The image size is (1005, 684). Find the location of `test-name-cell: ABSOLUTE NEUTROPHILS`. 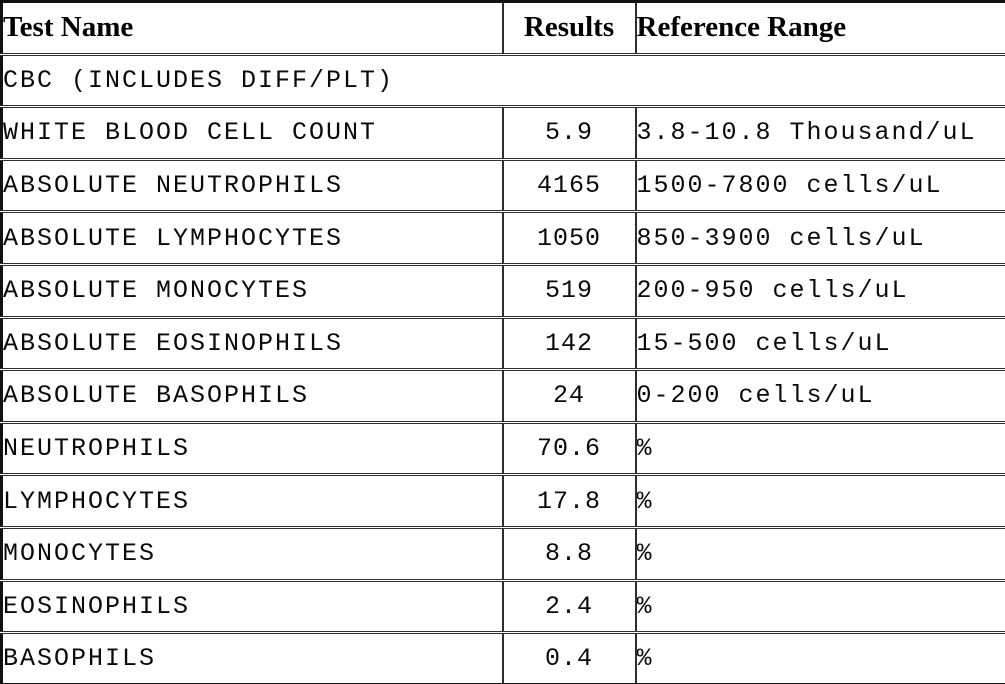

test-name-cell: ABSOLUTE NEUTROPHILS is located at coordinates (252, 185).